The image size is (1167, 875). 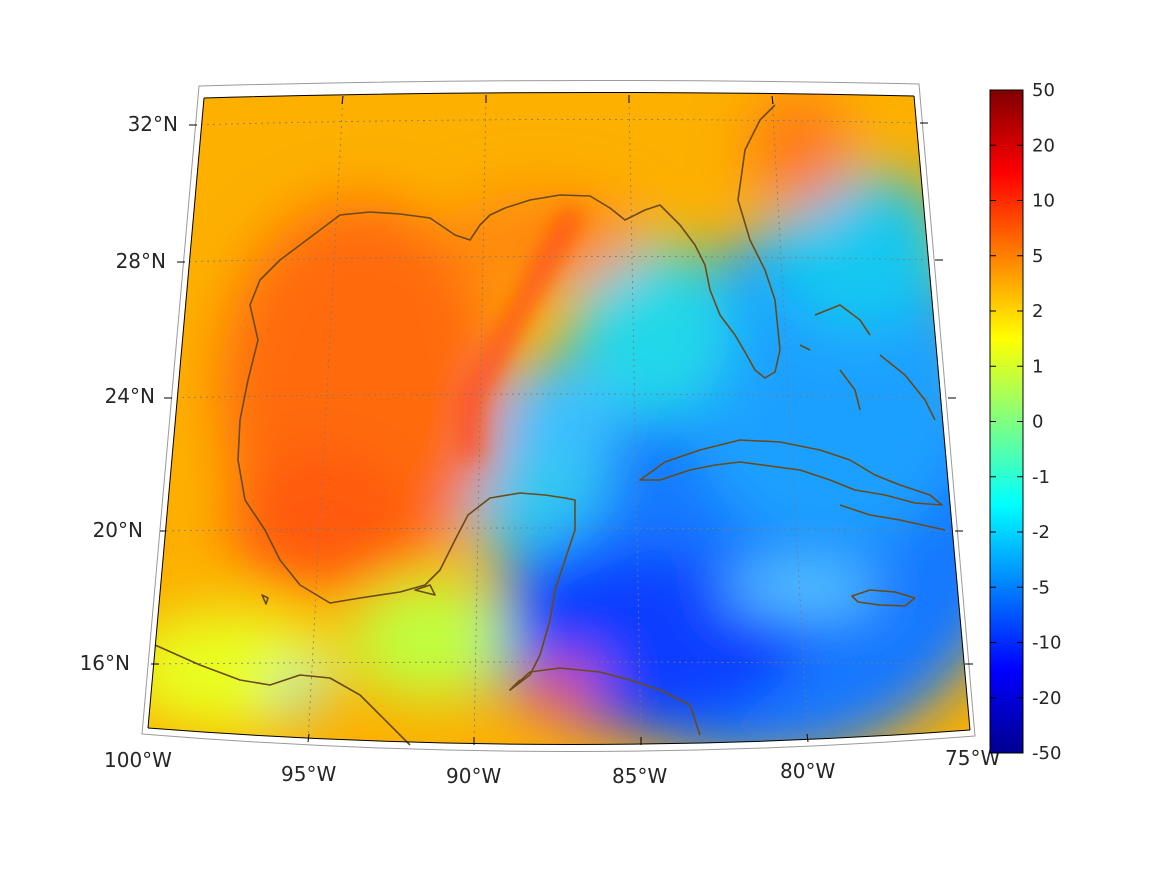 What do you see at coordinates (867, 362) in the screenshot?
I see `bahamas-outline` at bounding box center [867, 362].